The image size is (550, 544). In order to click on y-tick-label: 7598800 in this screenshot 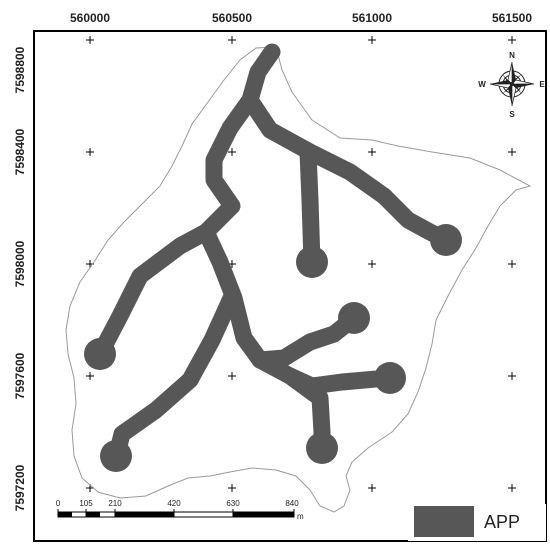, I will do `click(20, 69)`.